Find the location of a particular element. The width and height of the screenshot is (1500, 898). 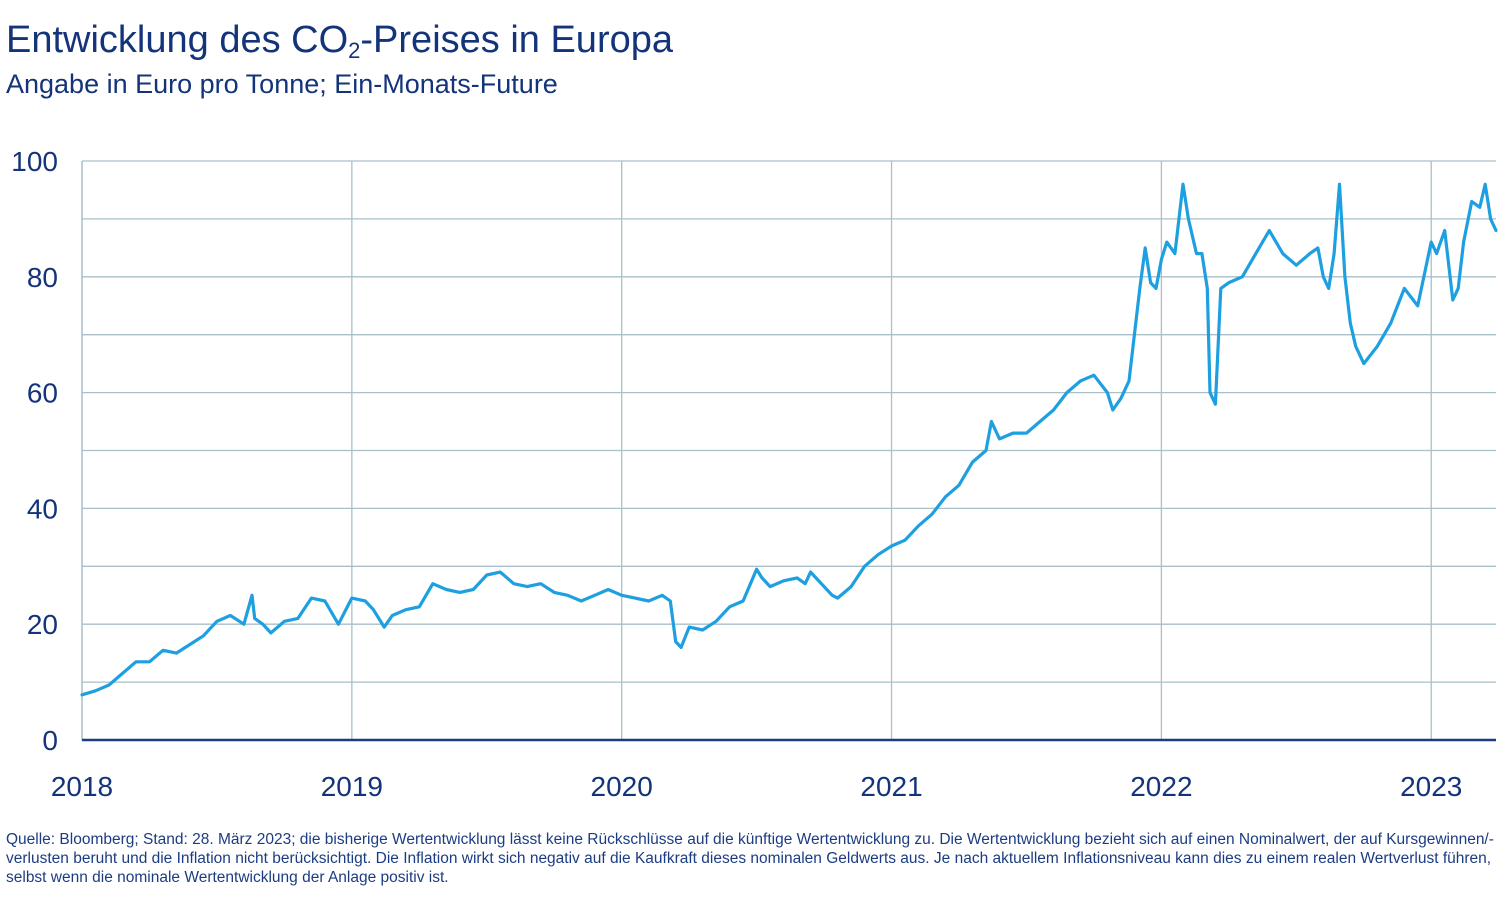

chart-title: Entwicklung des CO2-Preises in Europa is located at coordinates (339, 45).